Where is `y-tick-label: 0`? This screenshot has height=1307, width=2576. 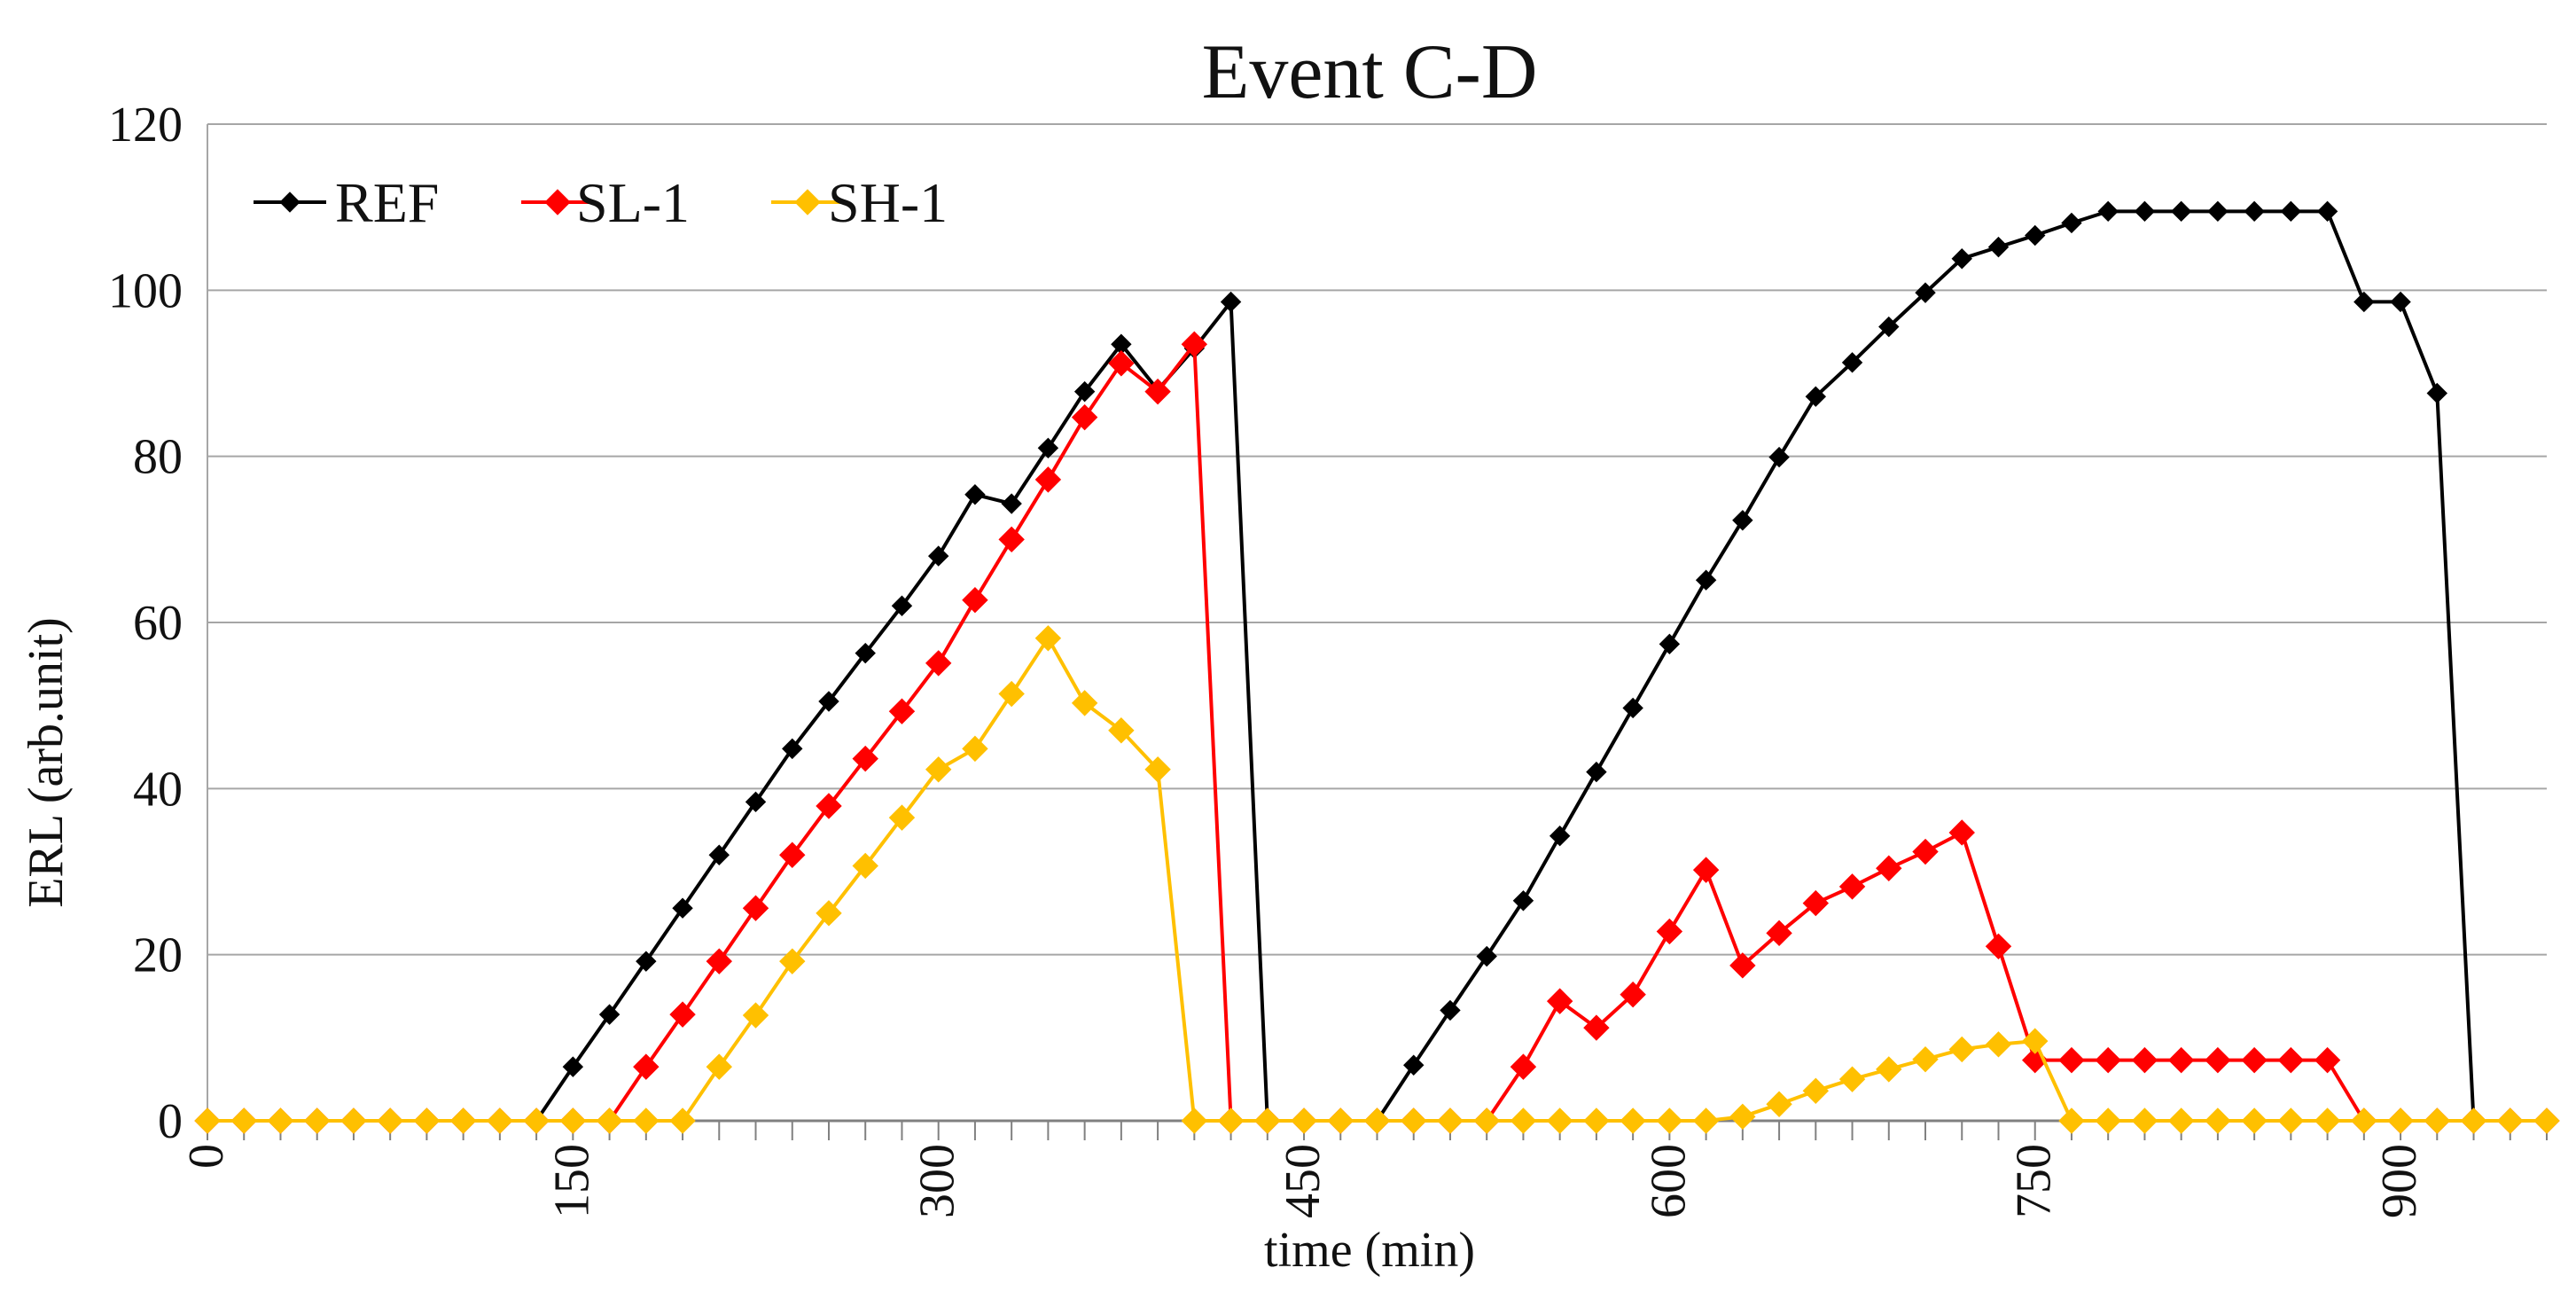
y-tick-label: 0 is located at coordinates (170, 1121).